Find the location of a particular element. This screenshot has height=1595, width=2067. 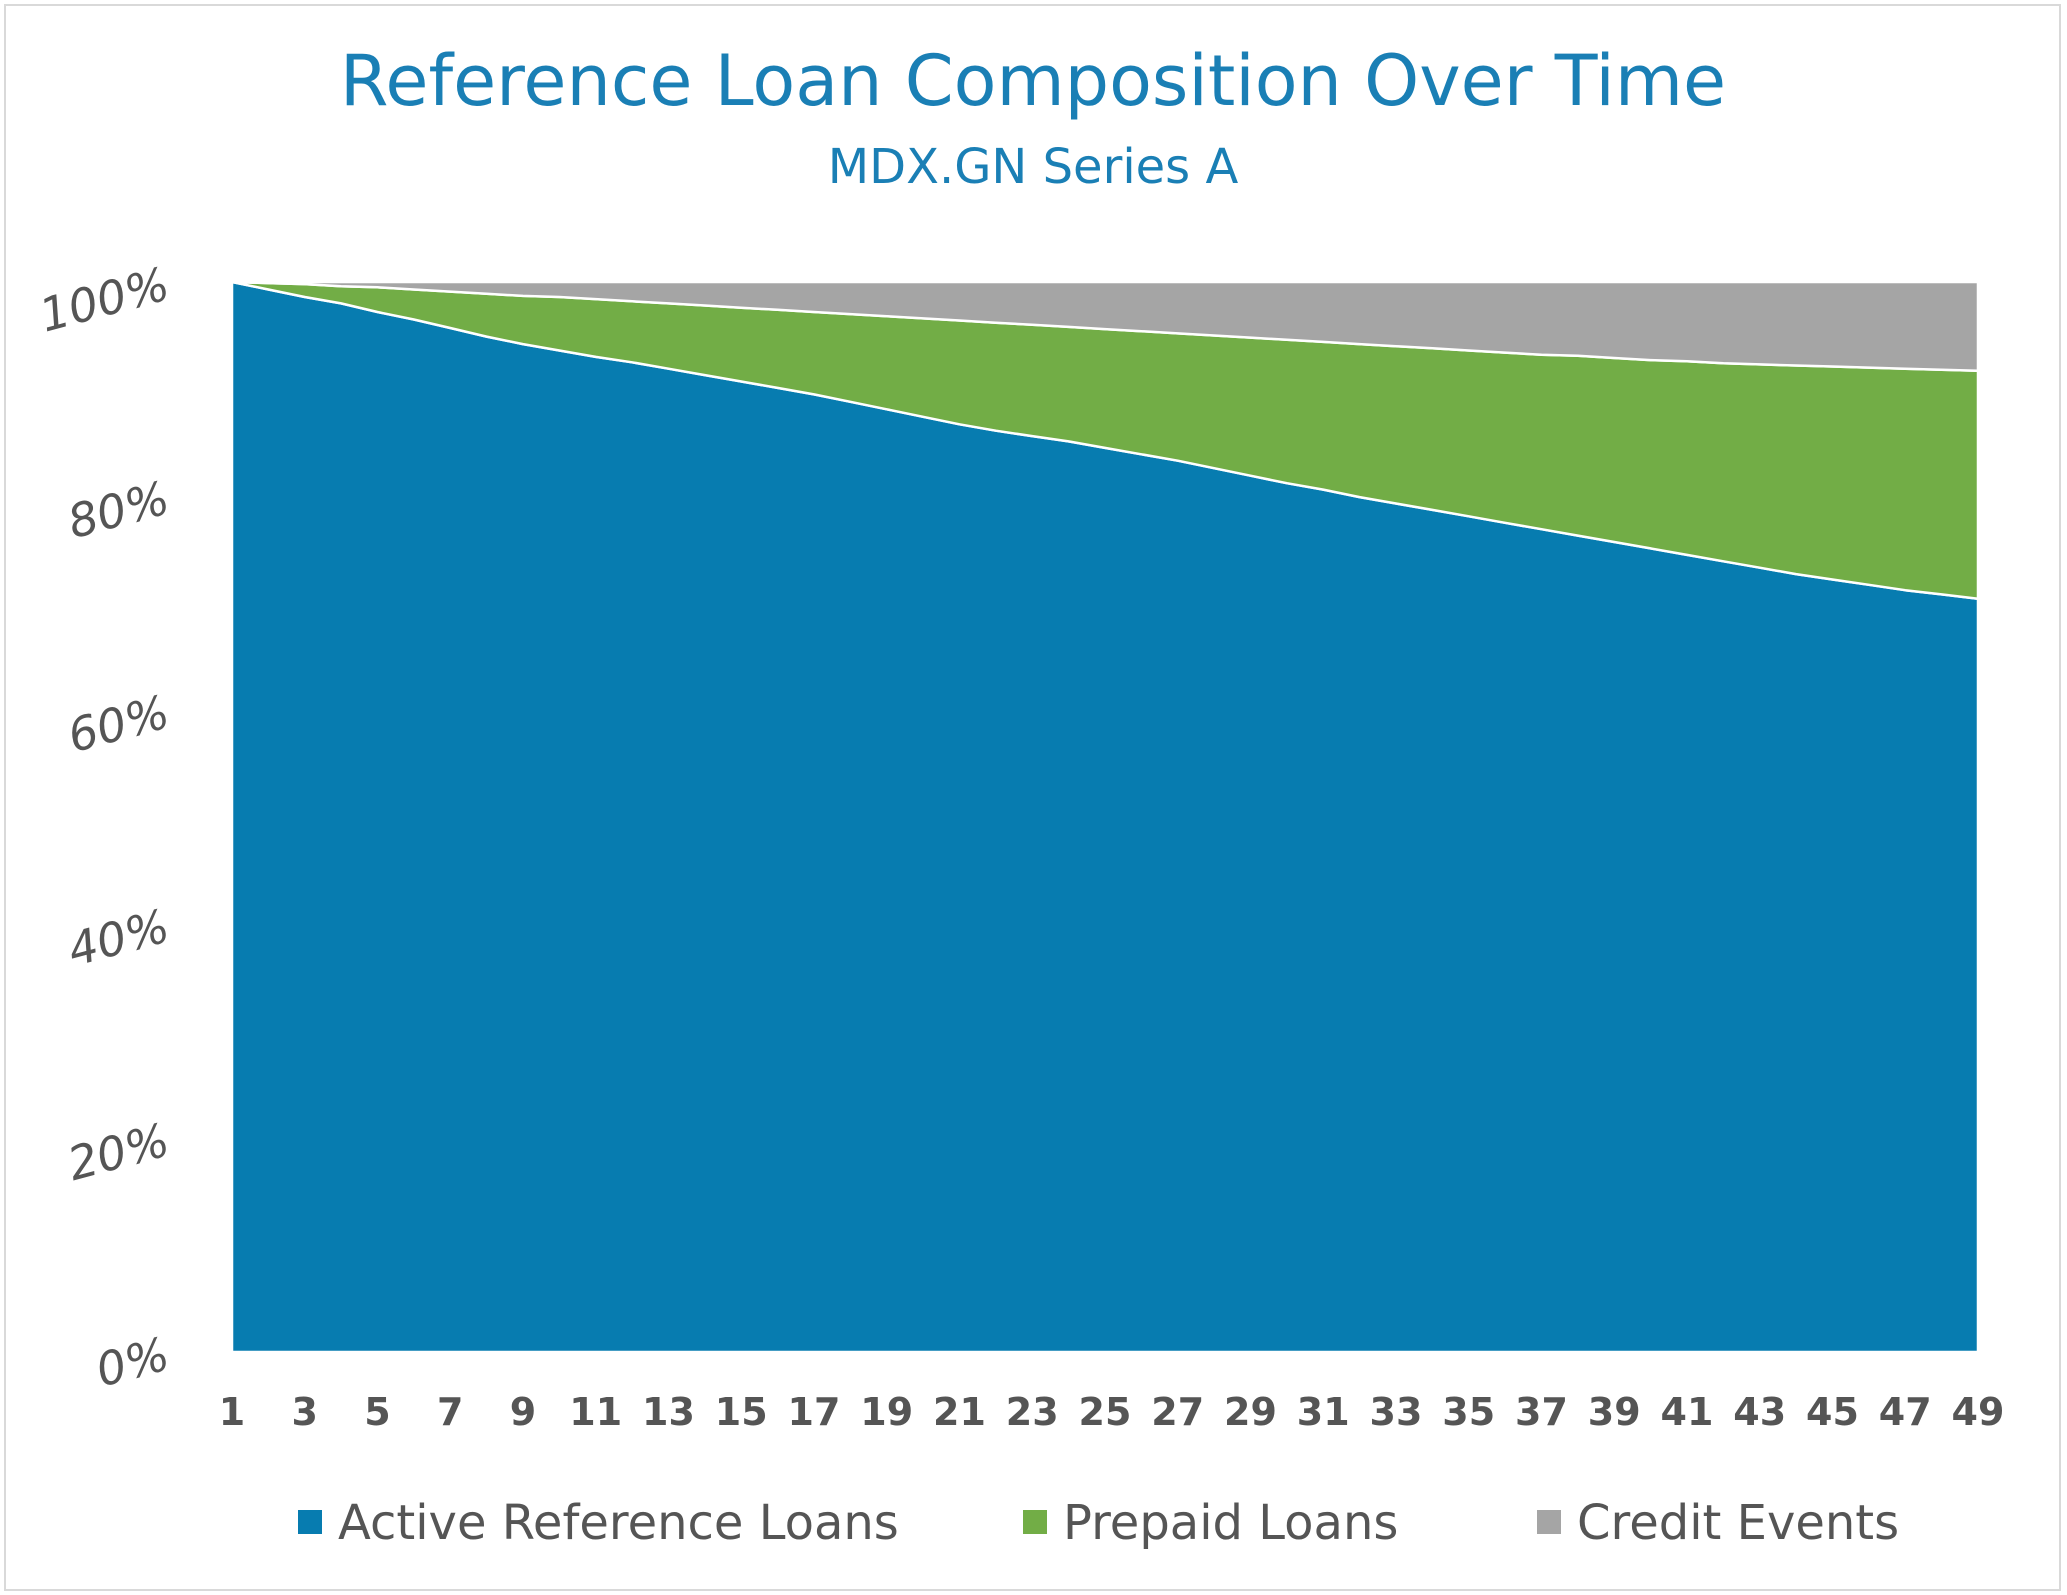

y-axis-ticks: 0% 20% 40% 60% 80% 100% is located at coordinates (104, 826).